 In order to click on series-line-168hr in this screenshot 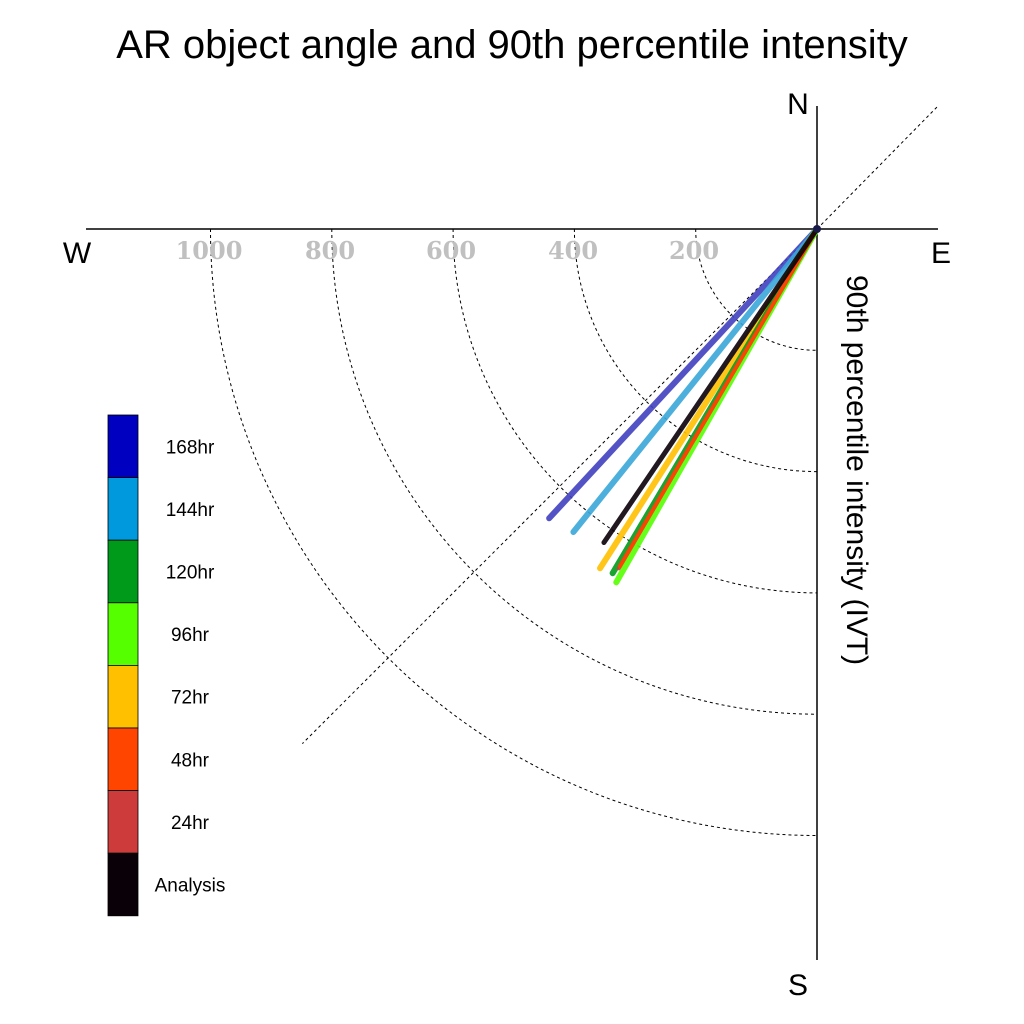, I will do `click(683, 374)`.